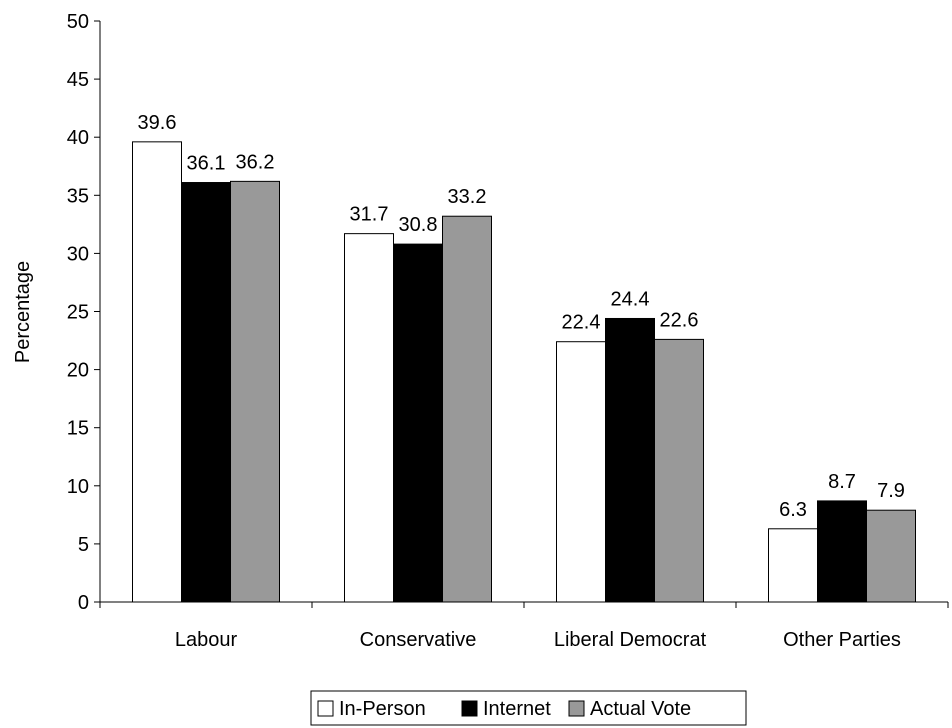  What do you see at coordinates (891, 491) in the screenshot?
I see `bar-value-label: 7.9` at bounding box center [891, 491].